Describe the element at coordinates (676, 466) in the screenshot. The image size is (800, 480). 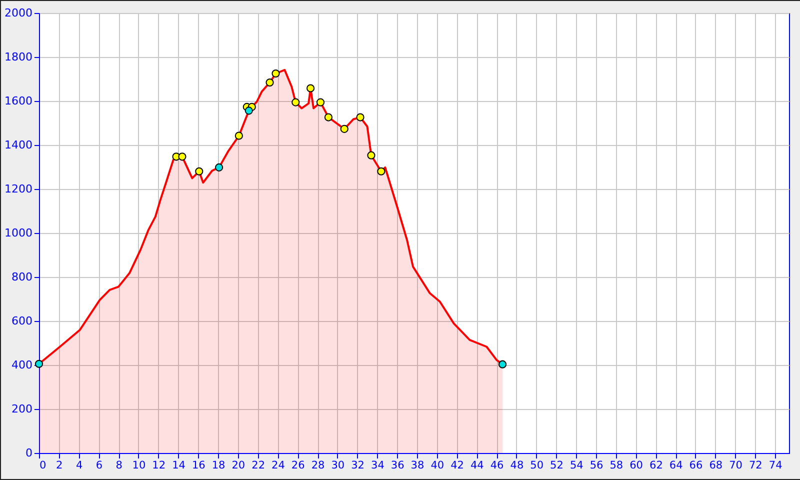
I see `x-tick-label: 64` at that location.